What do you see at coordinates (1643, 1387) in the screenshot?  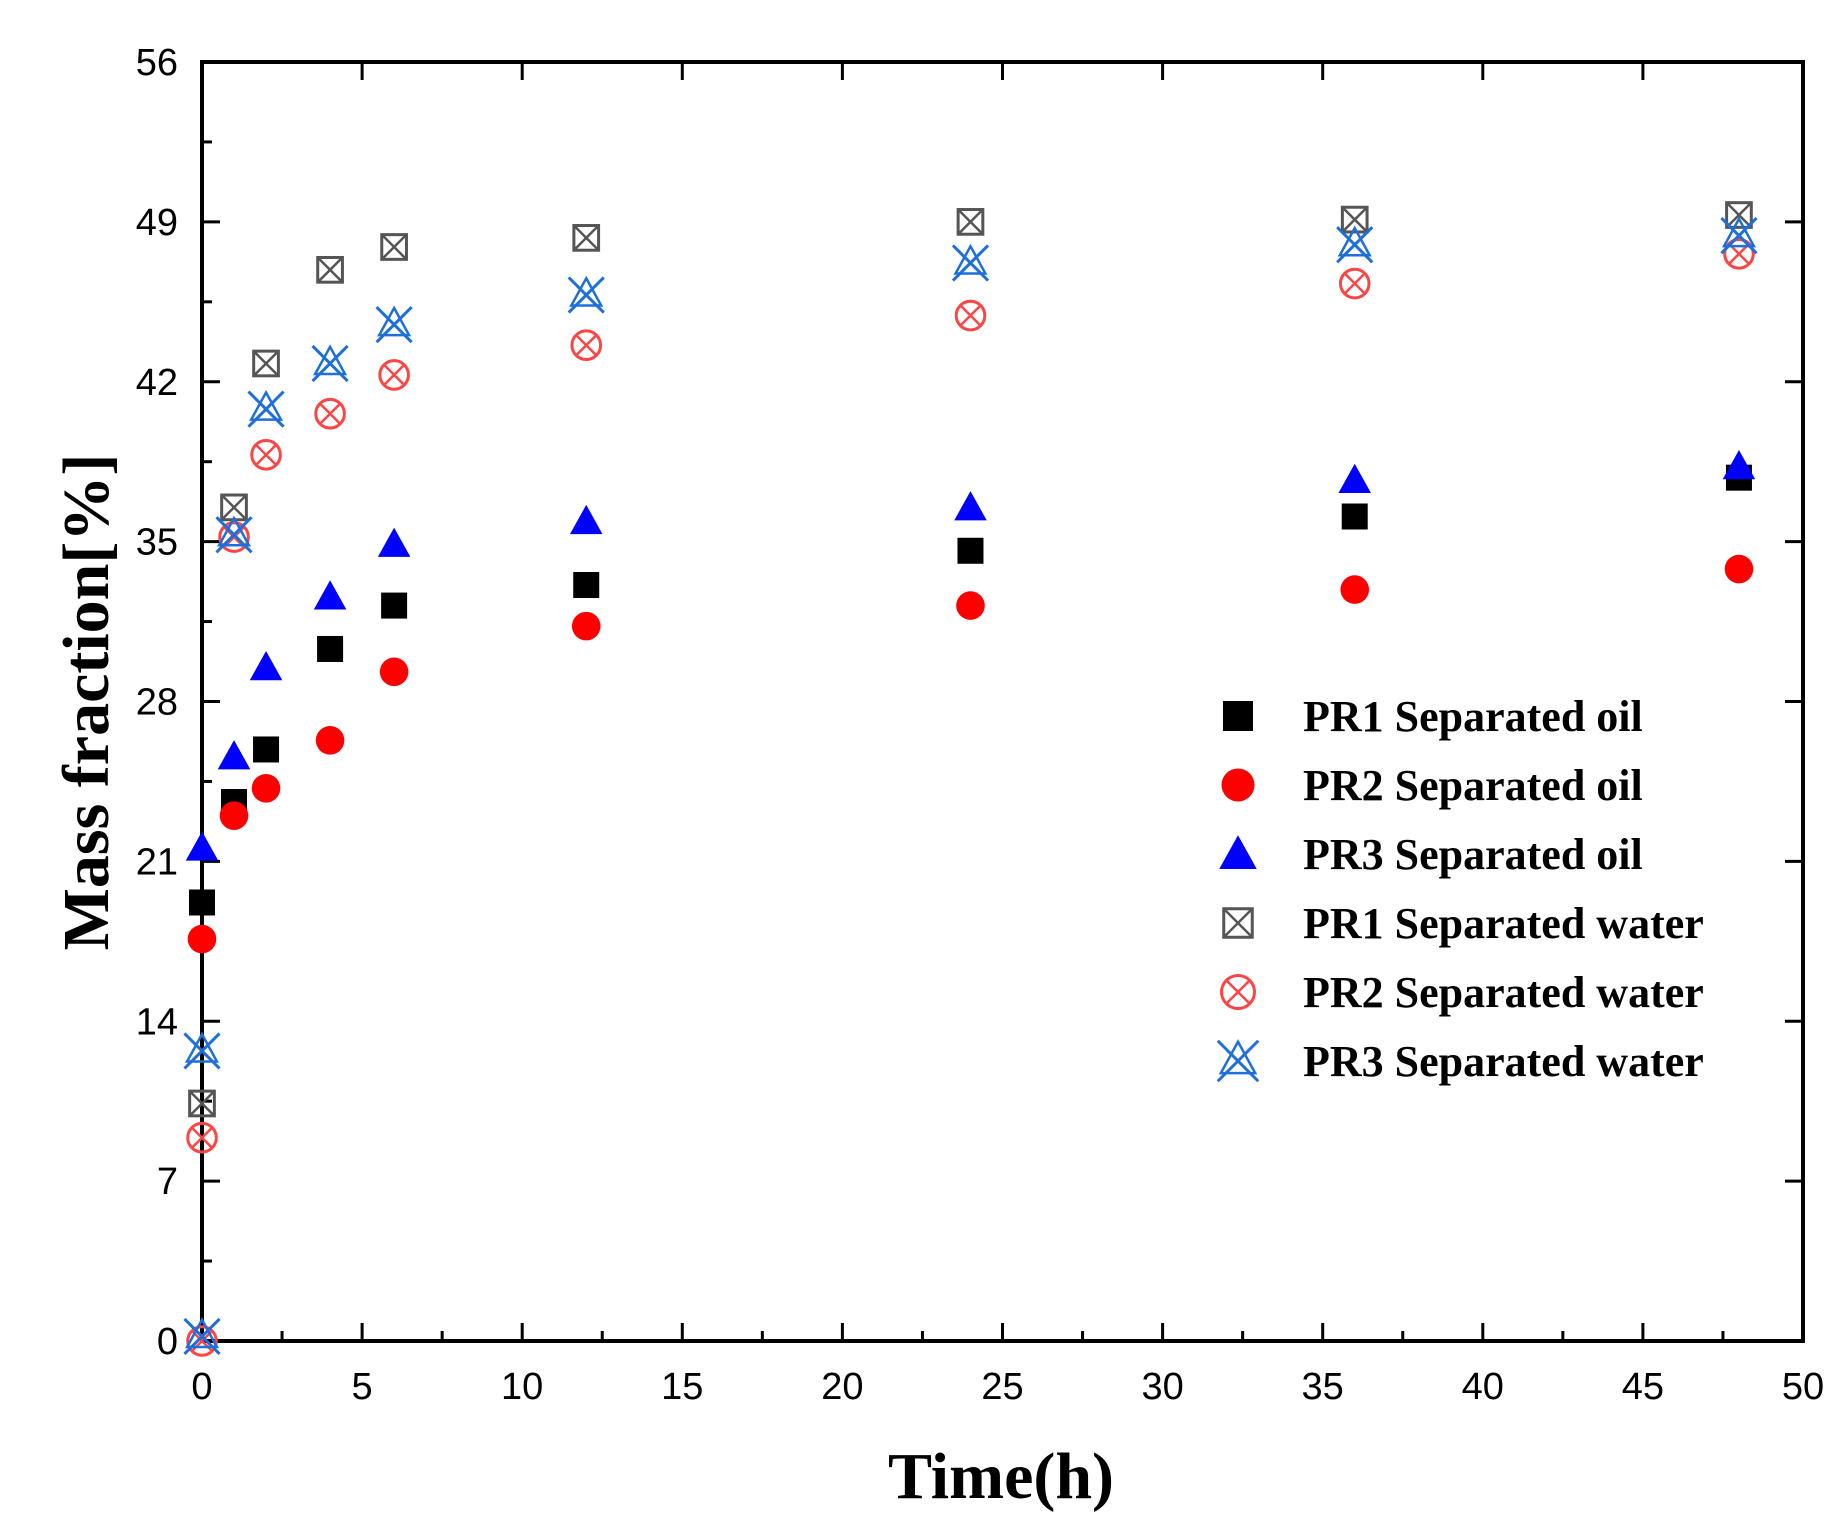 I see `x-tick-label: 45` at bounding box center [1643, 1387].